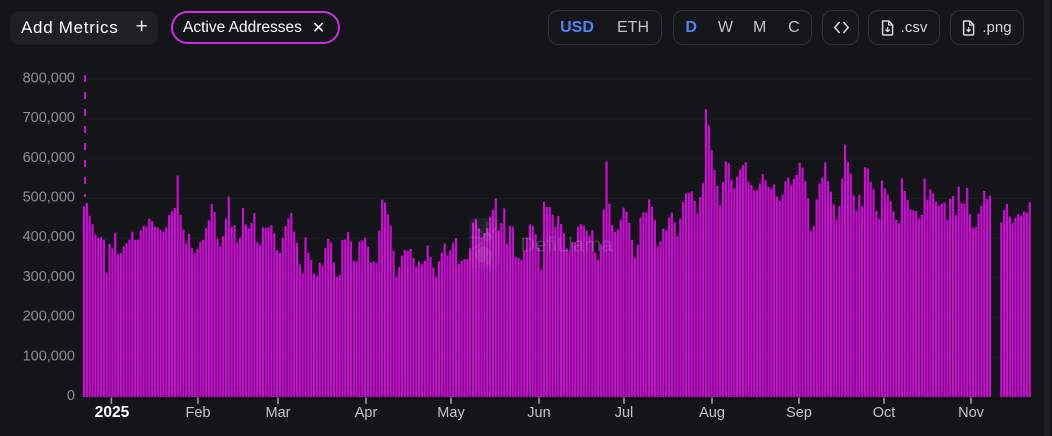  Describe the element at coordinates (712, 413) in the screenshot. I see `svg-text: Aug` at that location.